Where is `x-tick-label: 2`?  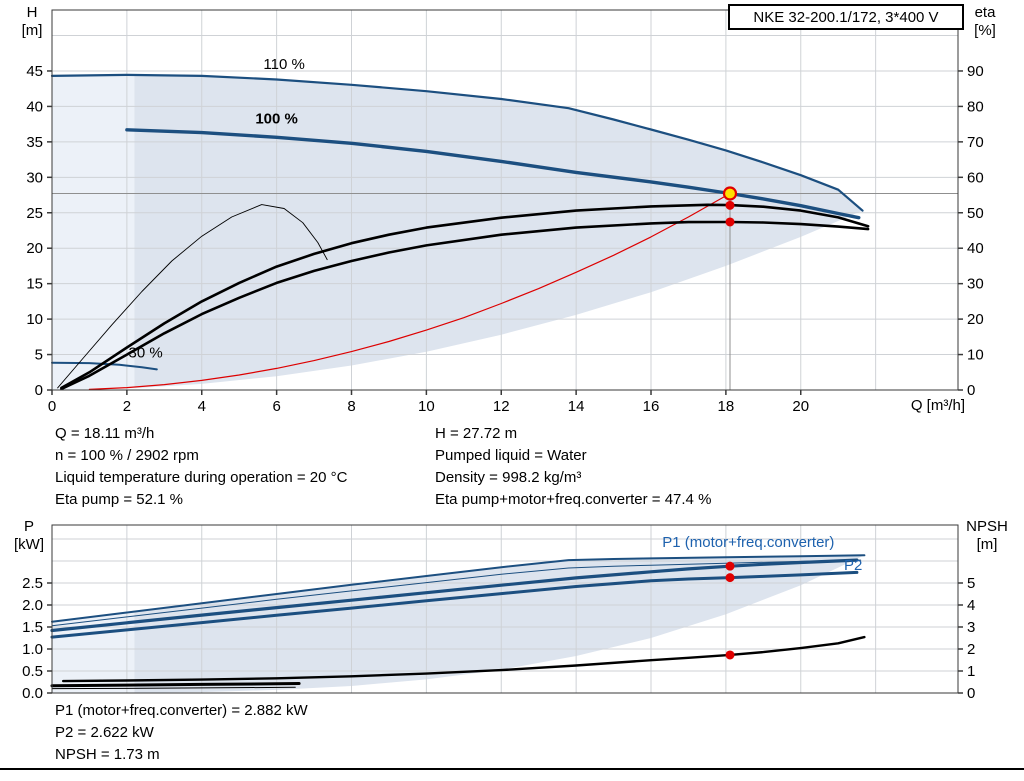 x-tick-label: 2 is located at coordinates (127, 406).